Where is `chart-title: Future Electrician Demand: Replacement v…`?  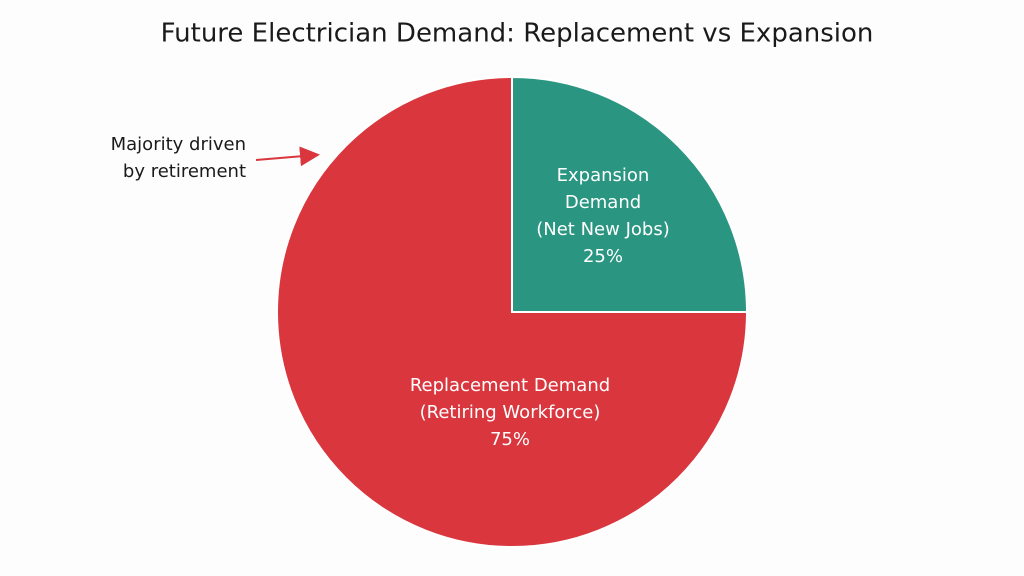
chart-title: Future Electrician Demand: Replacement v… is located at coordinates (517, 34).